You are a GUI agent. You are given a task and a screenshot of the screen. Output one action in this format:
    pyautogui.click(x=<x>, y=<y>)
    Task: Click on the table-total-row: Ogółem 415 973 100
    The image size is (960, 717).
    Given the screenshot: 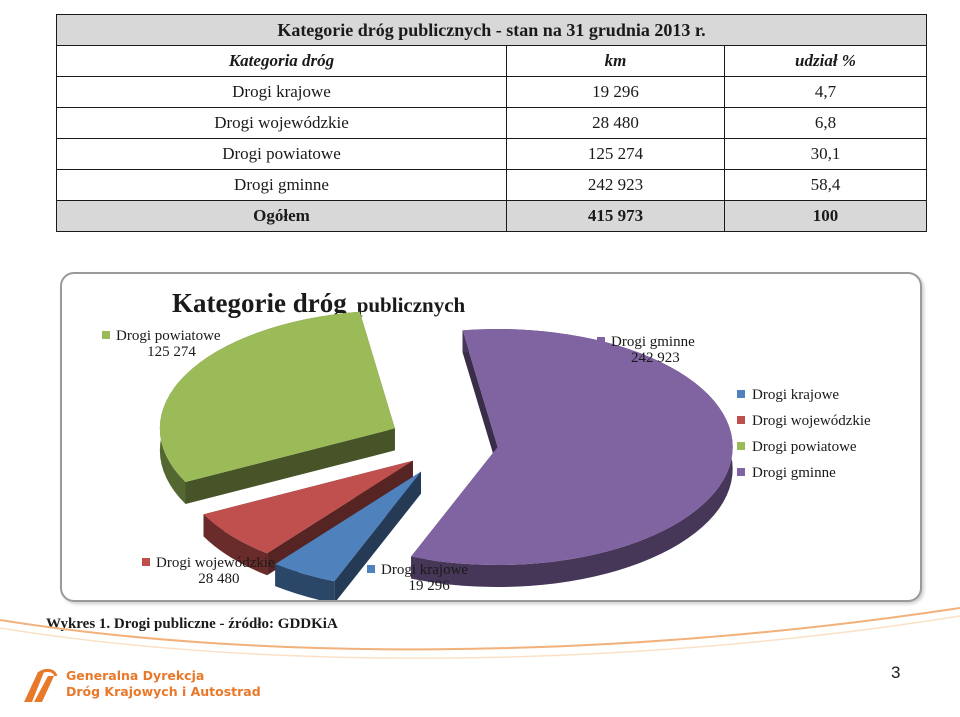 What is the action you would take?
    pyautogui.click(x=491, y=216)
    